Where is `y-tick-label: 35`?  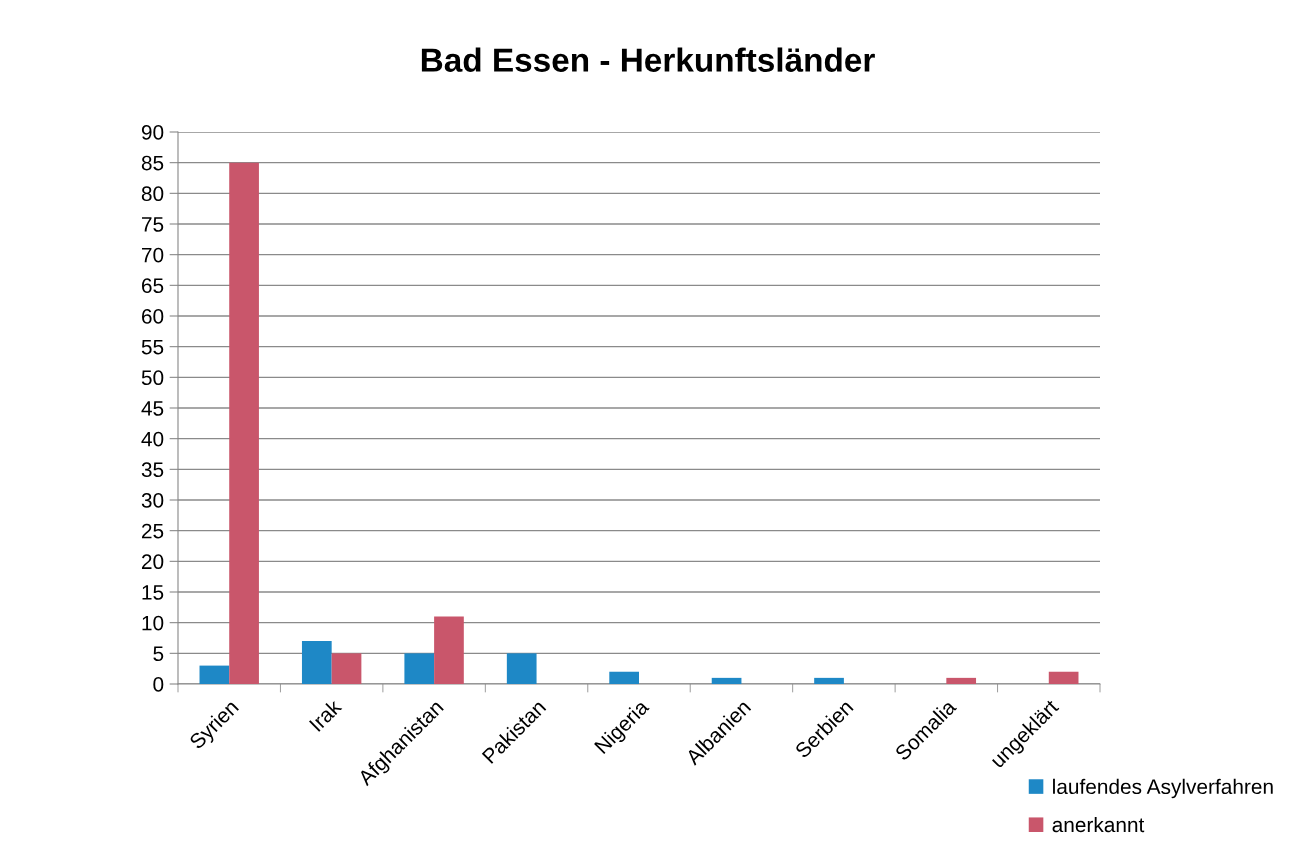 y-tick-label: 35 is located at coordinates (152, 470).